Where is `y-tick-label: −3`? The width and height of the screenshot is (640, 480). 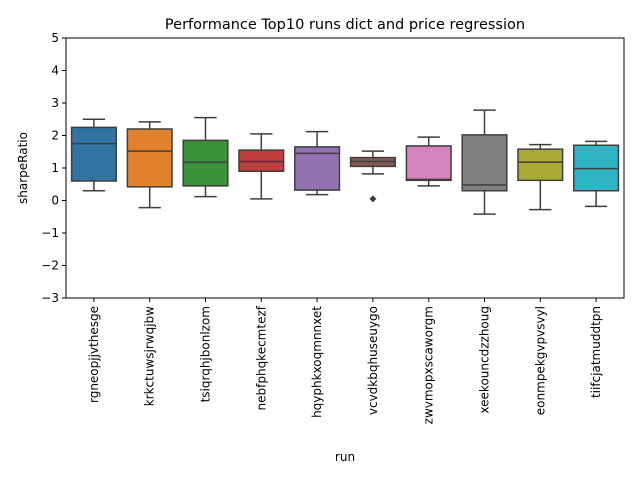 y-tick-label: −3 is located at coordinates (50, 298).